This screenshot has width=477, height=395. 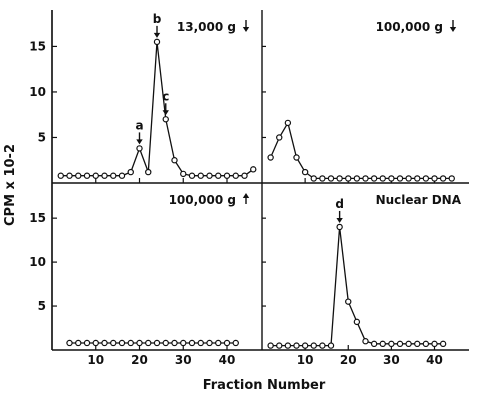 I want to click on annotation-arrow-c, so click(x=165, y=109).